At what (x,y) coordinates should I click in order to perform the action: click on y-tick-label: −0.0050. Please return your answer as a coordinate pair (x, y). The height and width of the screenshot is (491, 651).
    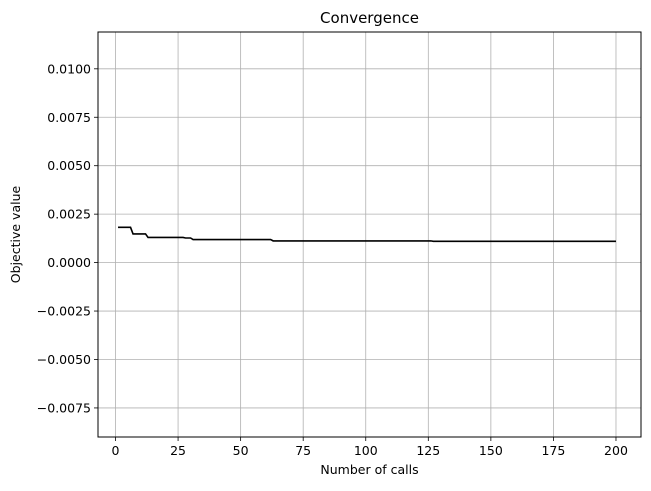
    Looking at the image, I should click on (64, 359).